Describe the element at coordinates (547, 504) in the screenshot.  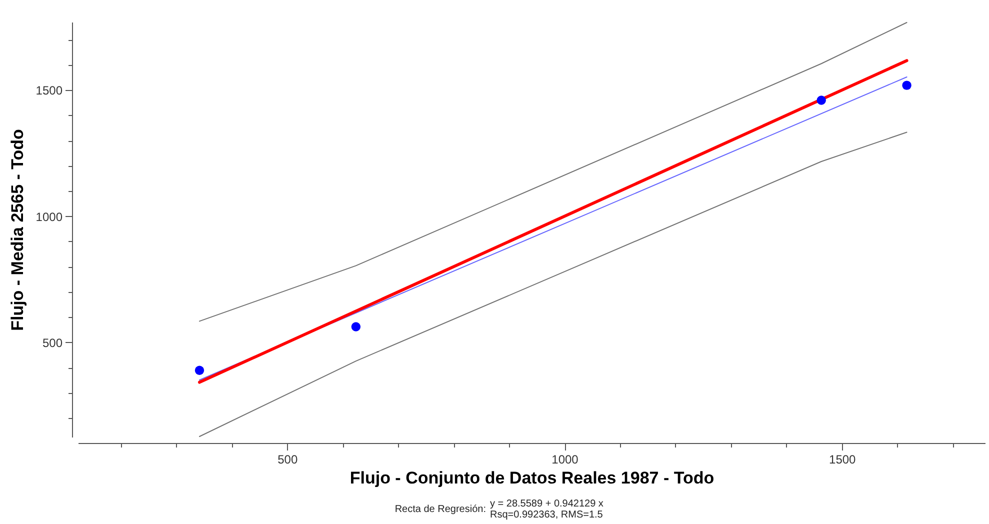
I see `text: y = 28.5589 + 0.942129 x` at that location.